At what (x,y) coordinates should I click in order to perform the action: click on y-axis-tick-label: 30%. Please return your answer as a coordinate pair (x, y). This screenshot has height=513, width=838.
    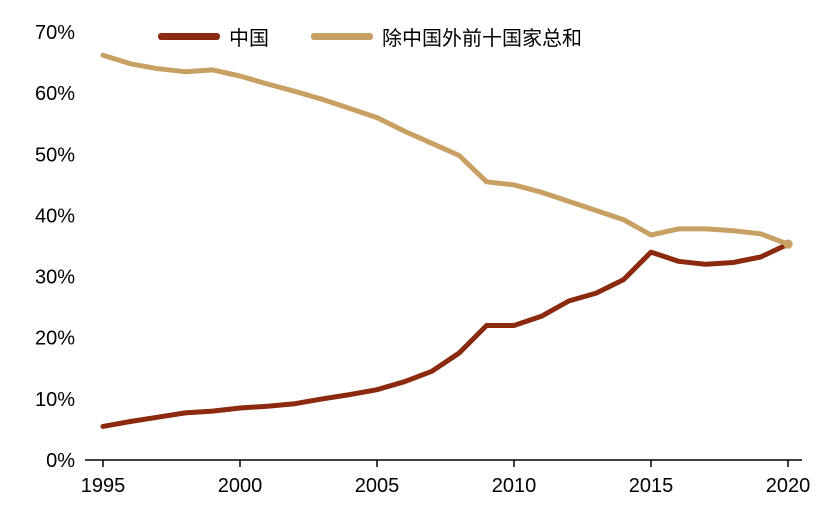
    Looking at the image, I should click on (55, 278).